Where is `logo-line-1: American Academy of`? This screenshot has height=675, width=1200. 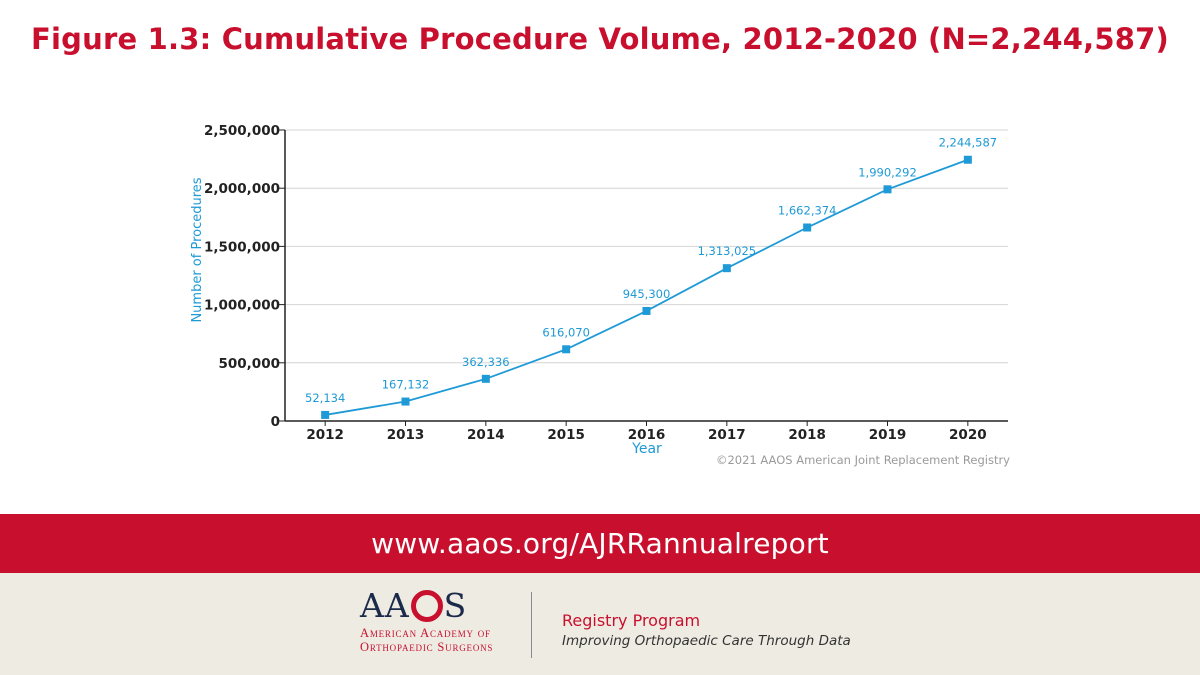 logo-line-1: American Academy of is located at coordinates (425, 633).